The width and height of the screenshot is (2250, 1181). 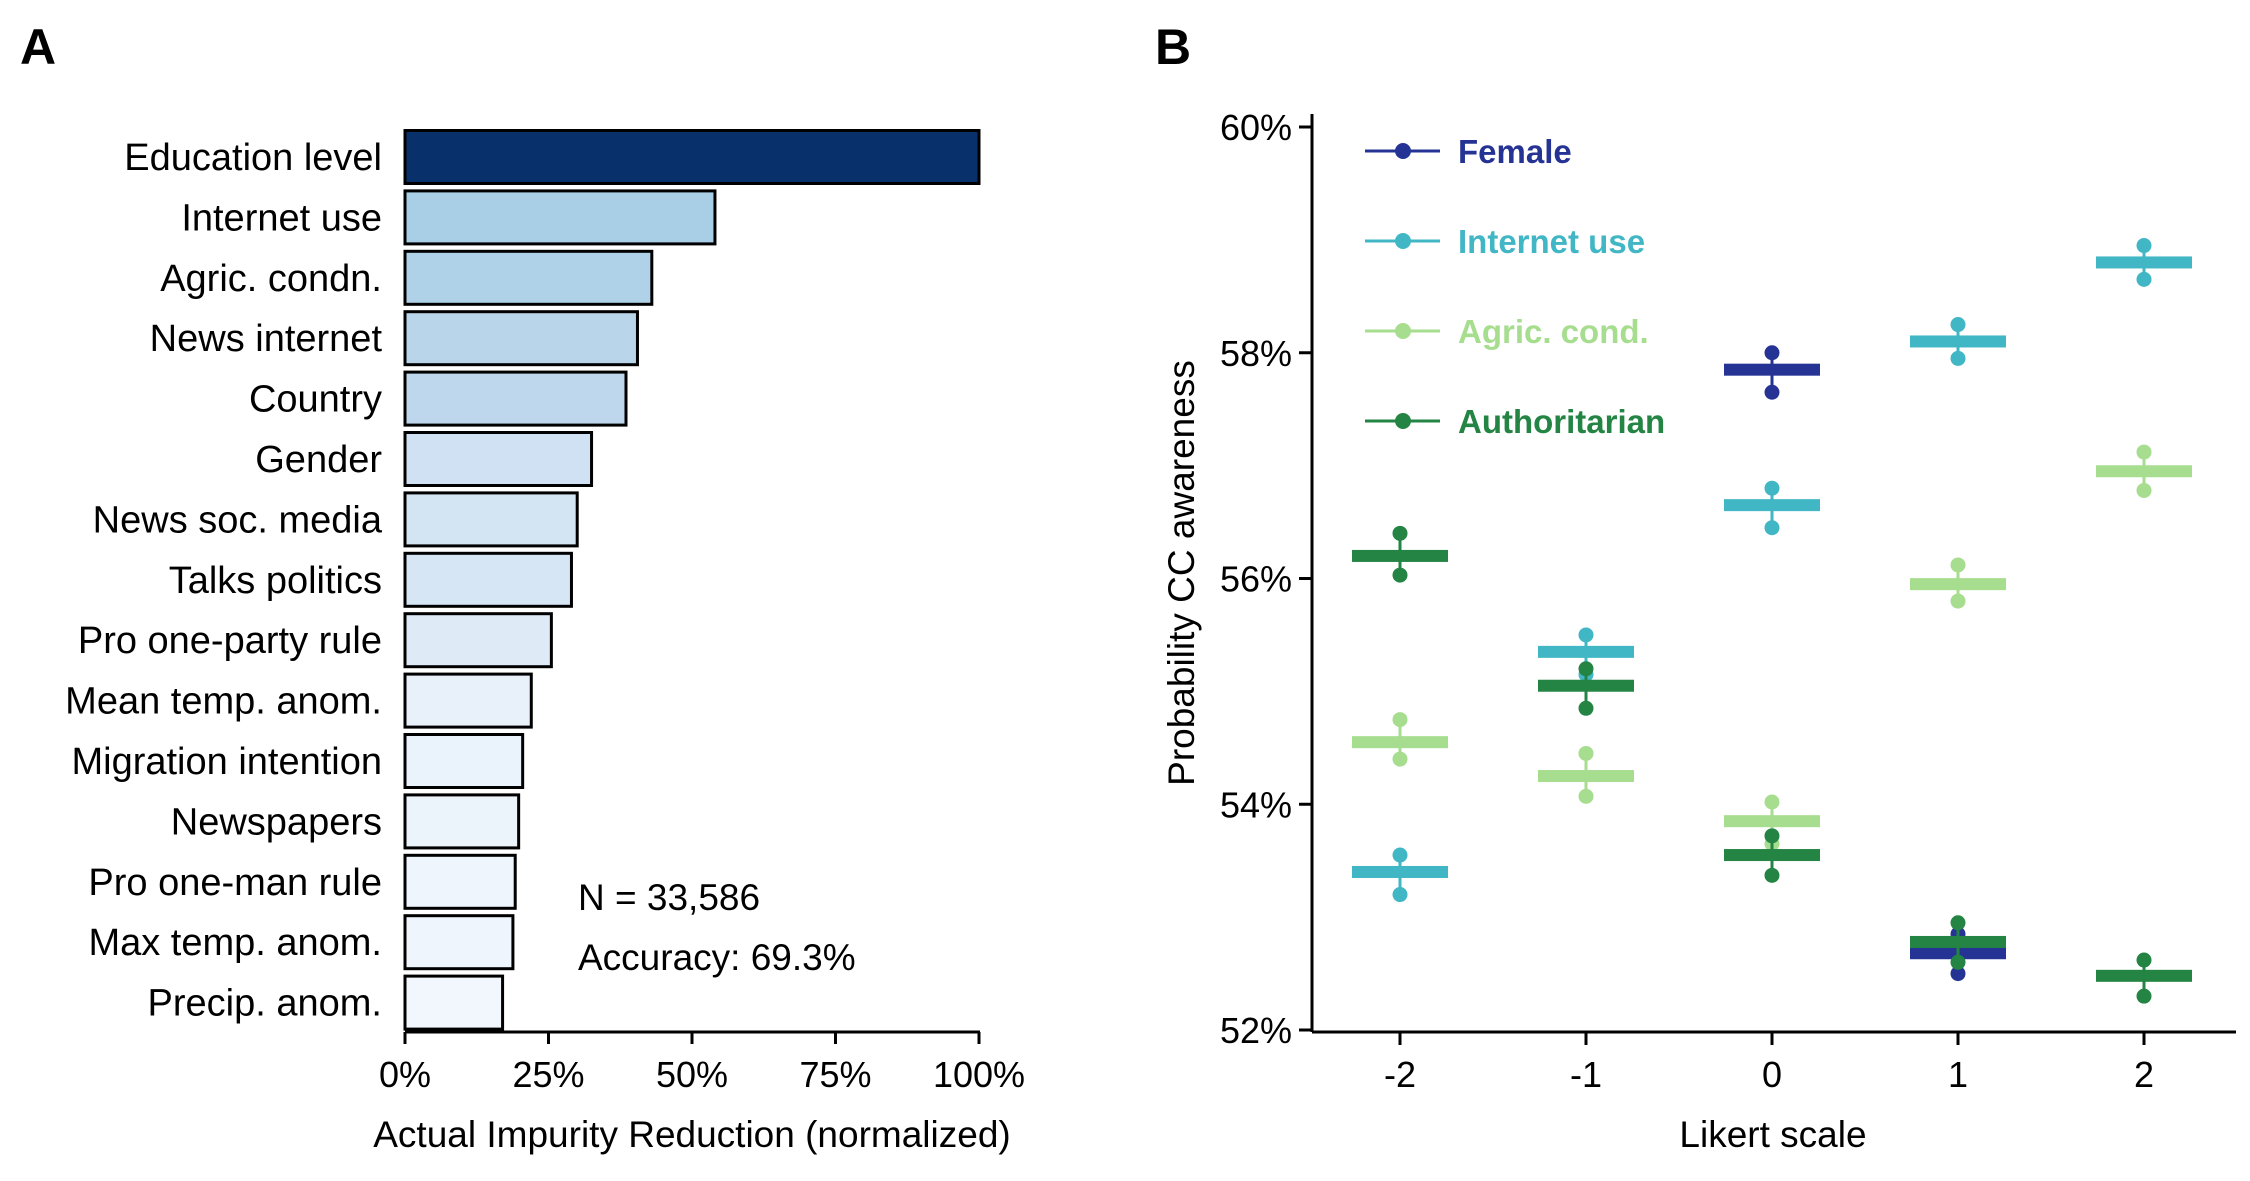 What do you see at coordinates (1400, 1074) in the screenshot?
I see `x-tick-label-0: -2` at bounding box center [1400, 1074].